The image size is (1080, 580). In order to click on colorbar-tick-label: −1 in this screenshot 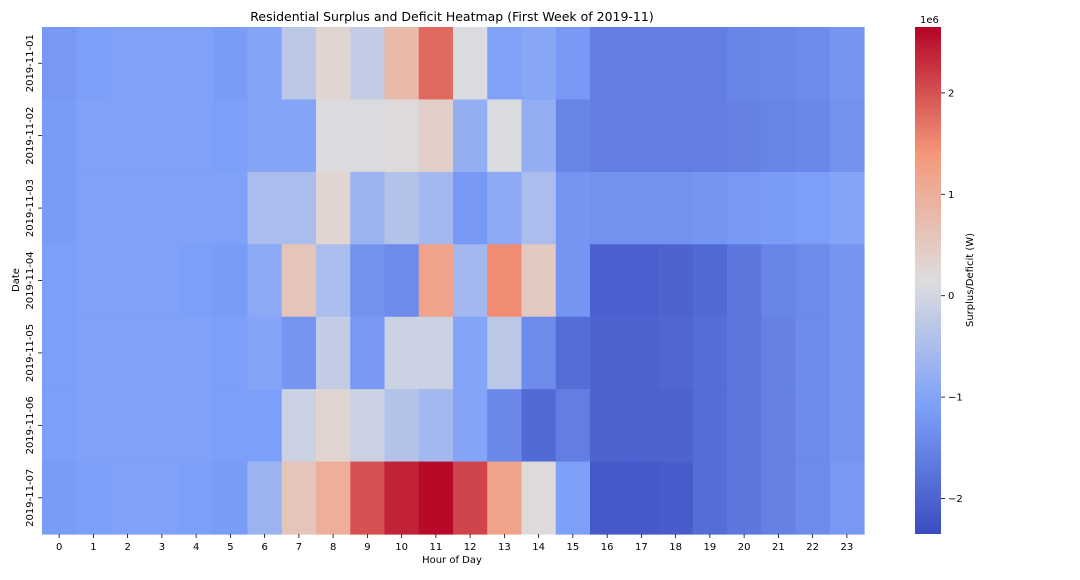, I will do `click(955, 398)`.